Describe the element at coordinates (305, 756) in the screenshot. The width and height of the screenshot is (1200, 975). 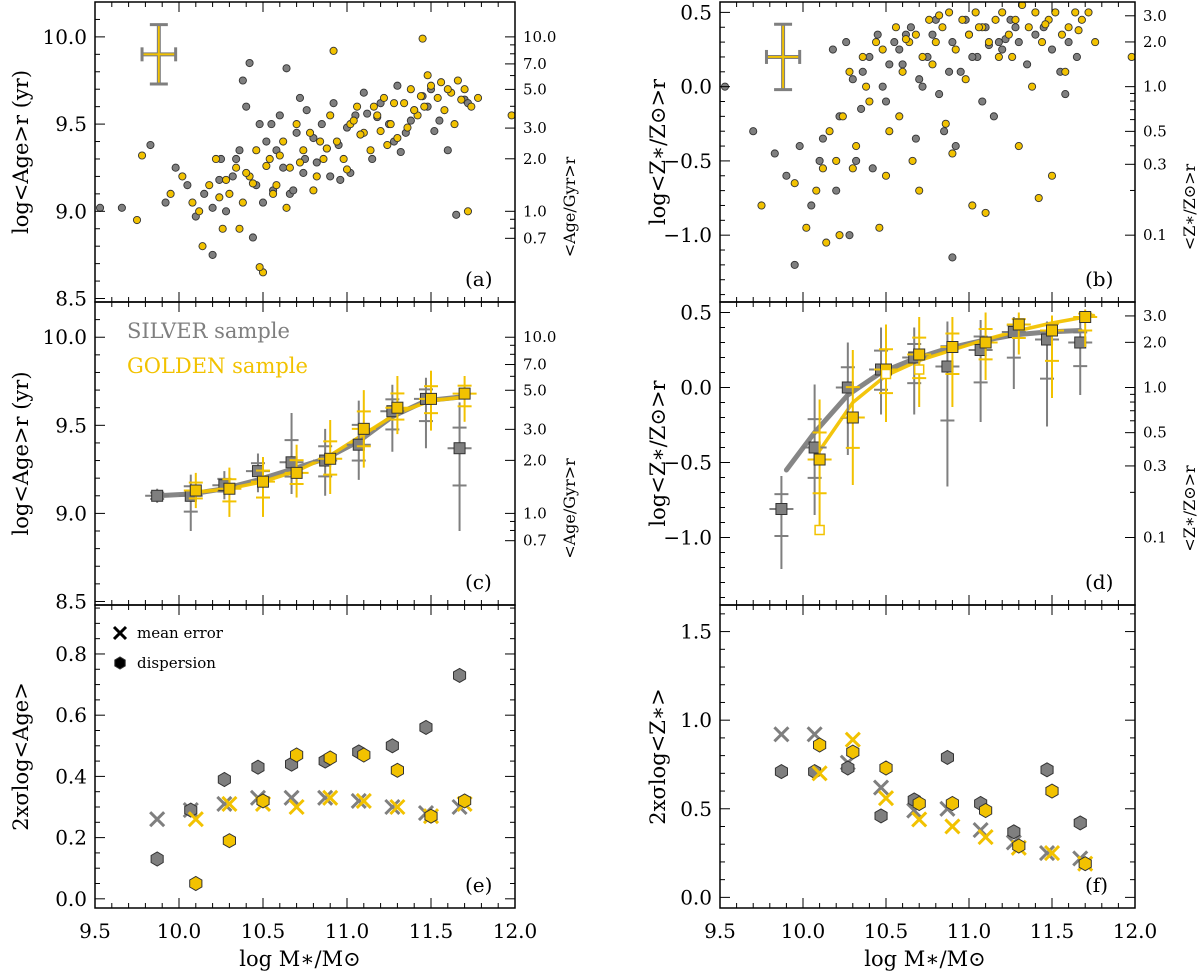
I see `panel-frame-e` at that location.